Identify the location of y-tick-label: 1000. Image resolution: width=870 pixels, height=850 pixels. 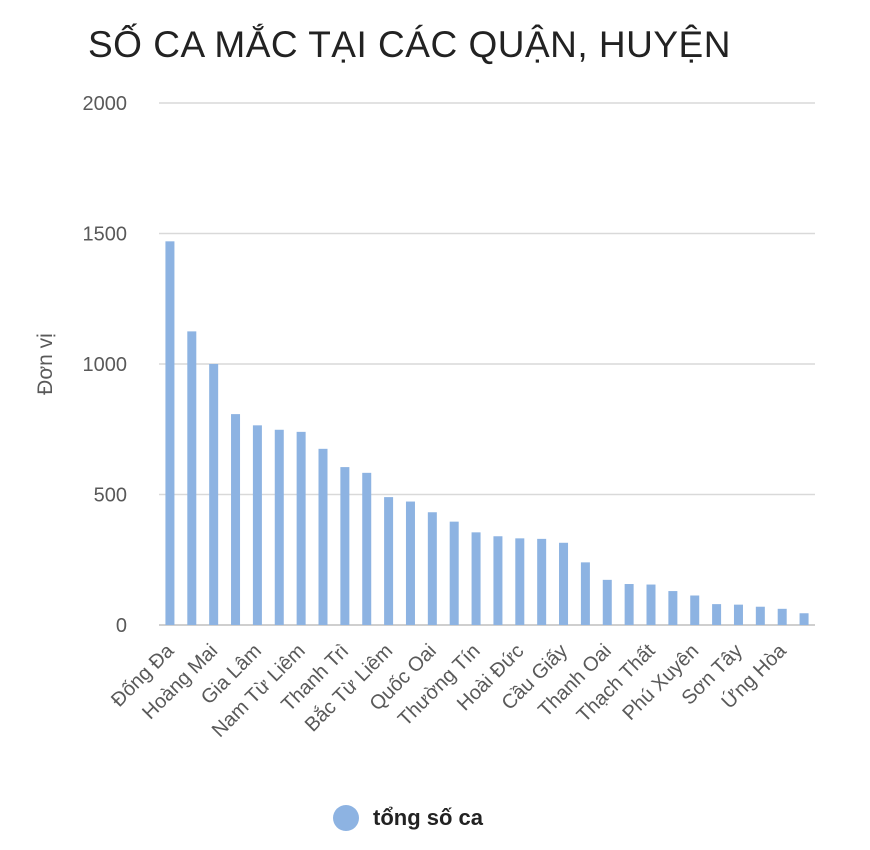
(105, 365).